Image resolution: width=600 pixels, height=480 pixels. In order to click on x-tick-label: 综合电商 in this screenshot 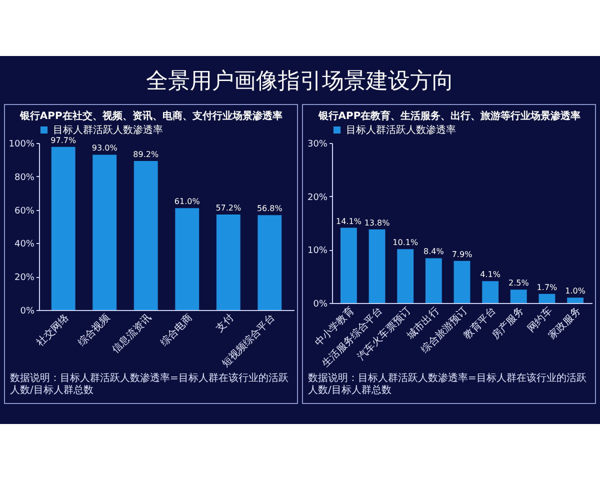, I will do `click(176, 330)`.